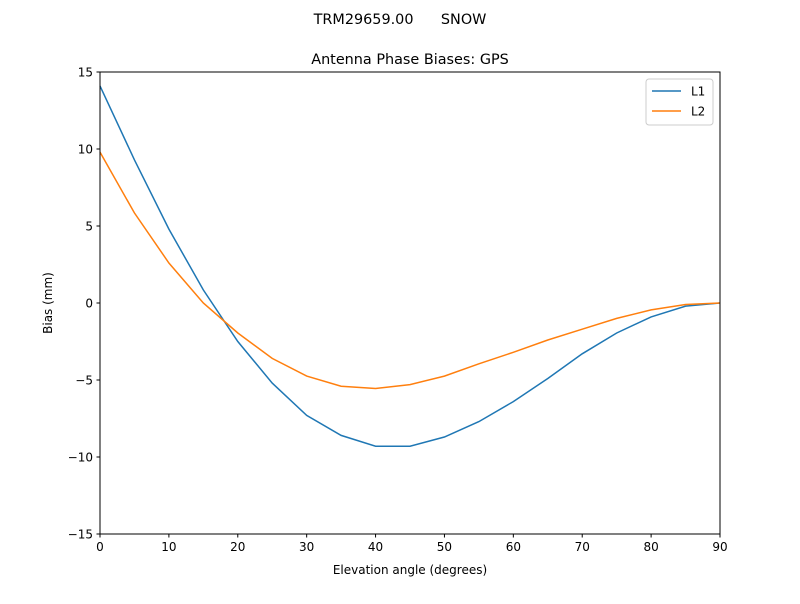  Describe the element at coordinates (444, 547) in the screenshot. I see `x-tick-label: 50` at that location.